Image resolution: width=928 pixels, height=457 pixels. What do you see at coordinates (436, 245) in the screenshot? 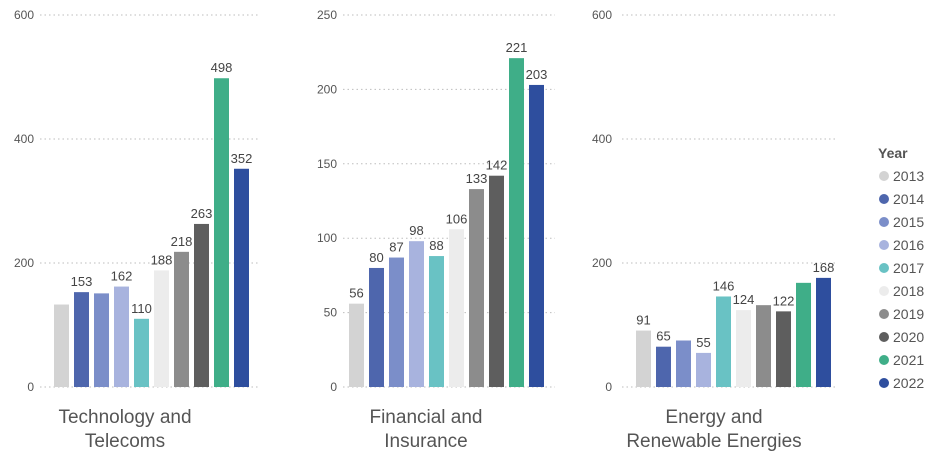
I see `data-label: 88` at bounding box center [436, 245].